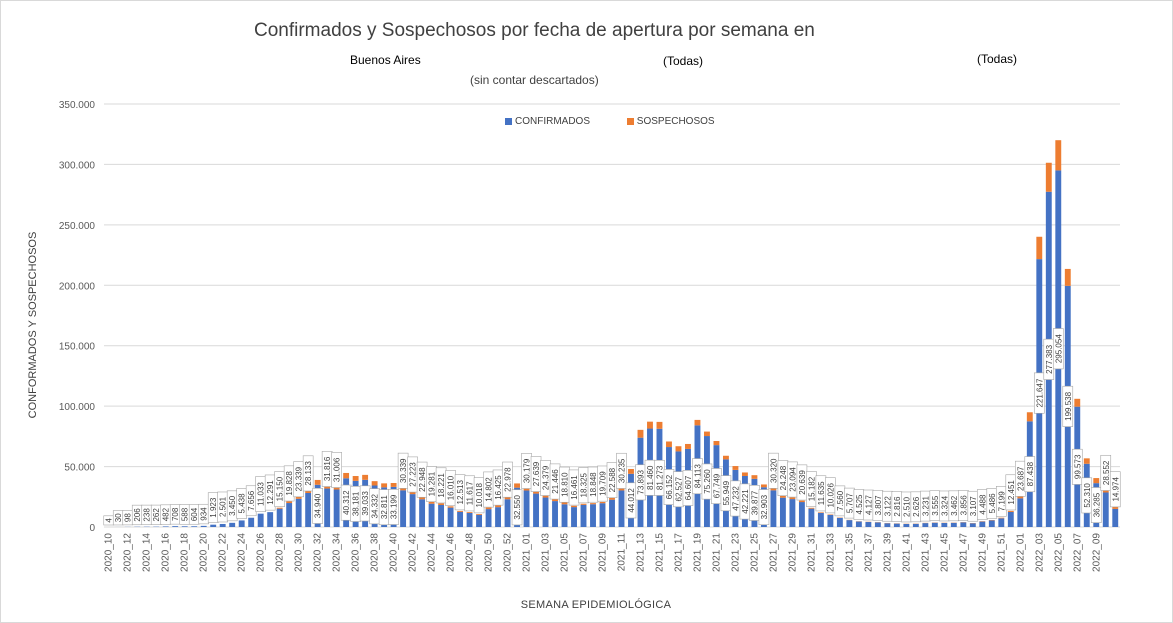 This screenshot has height=623, width=1173. What do you see at coordinates (944, 506) in the screenshot?
I see `data-label: 3.324` at bounding box center [944, 506].